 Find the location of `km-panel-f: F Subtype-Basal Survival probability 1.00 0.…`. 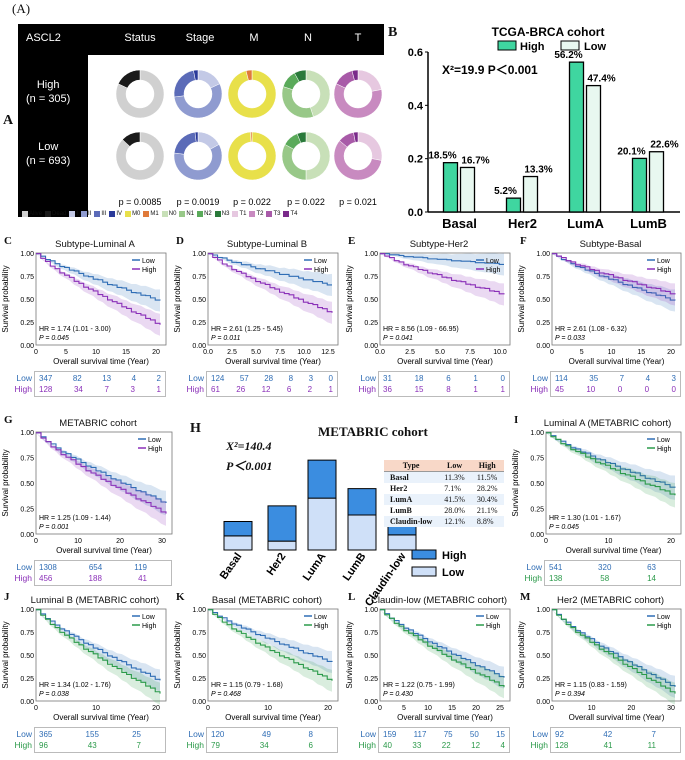

km-panel-f: F Subtype-Basal Survival probability 1.00 0.… is located at coordinates (600, 320).